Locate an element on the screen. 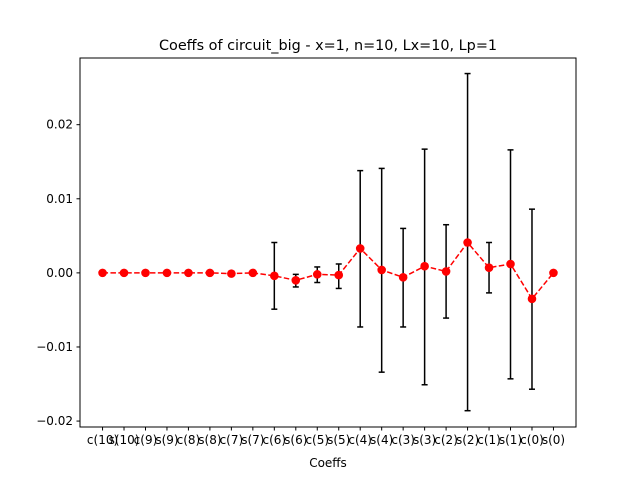 This screenshot has width=640, height=484. x-tick-label: s(0) is located at coordinates (553, 440).